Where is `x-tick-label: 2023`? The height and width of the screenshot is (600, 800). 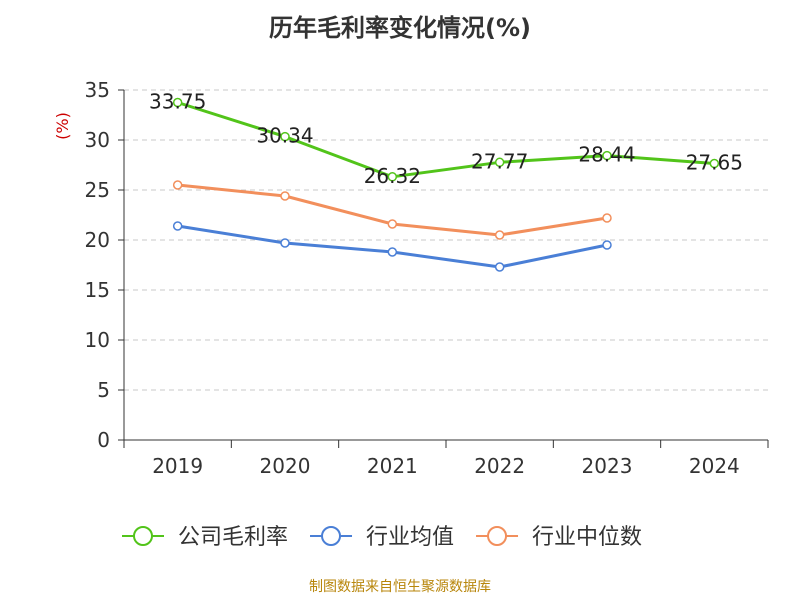
x-tick-label: 2023 is located at coordinates (607, 466).